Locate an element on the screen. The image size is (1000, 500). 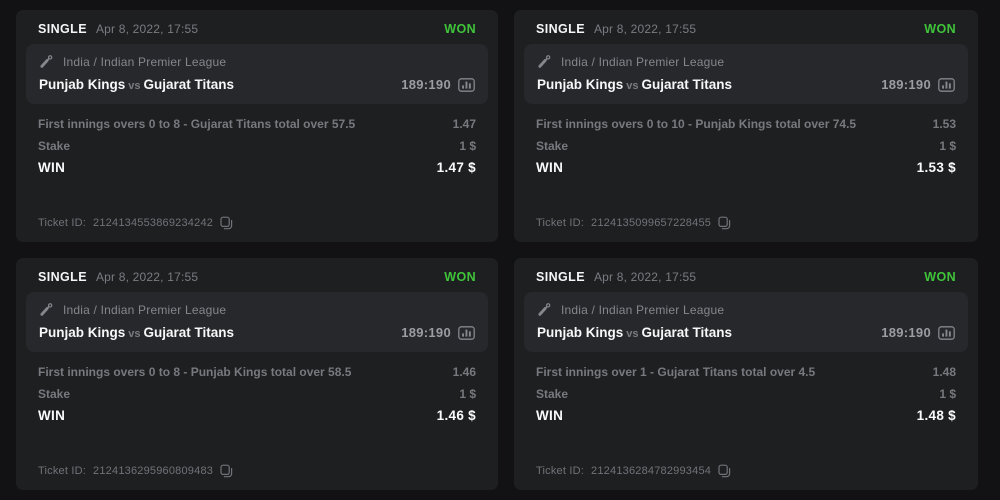
ticket-id-value: 2124134553869234242 is located at coordinates (153, 223).